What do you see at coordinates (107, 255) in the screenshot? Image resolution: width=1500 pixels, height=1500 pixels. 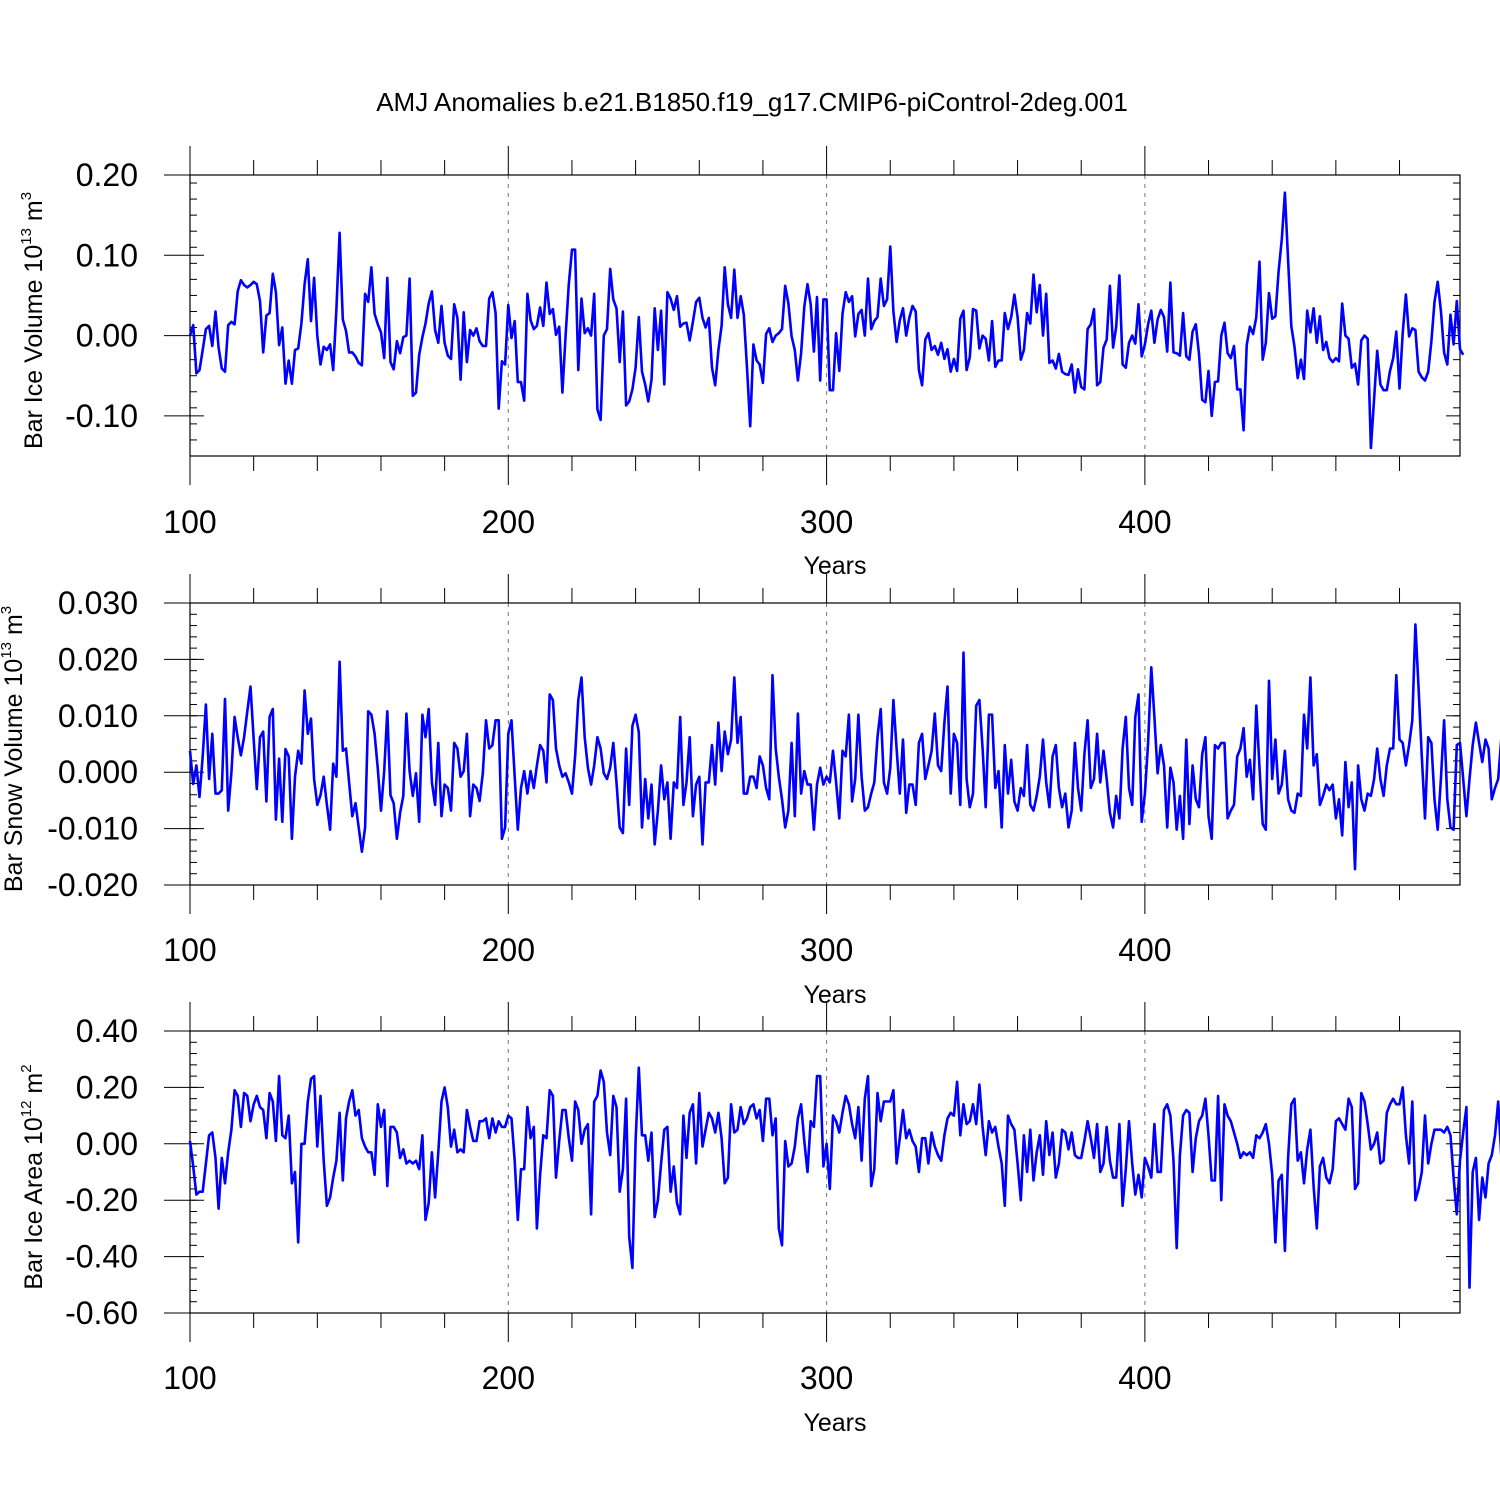 I see `y-tick-label: 0.10` at bounding box center [107, 255].